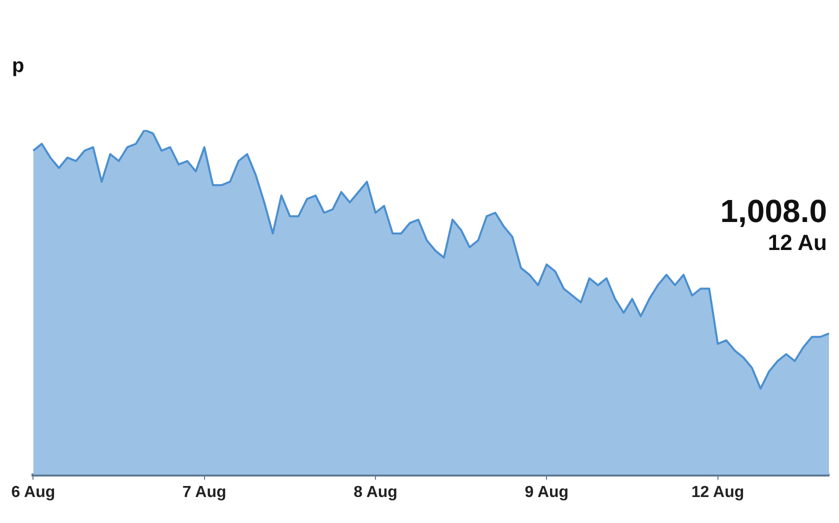 This screenshot has width=839, height=523. Describe the element at coordinates (376, 492) in the screenshot. I see `x-tick-label: 8 Aug` at that location.